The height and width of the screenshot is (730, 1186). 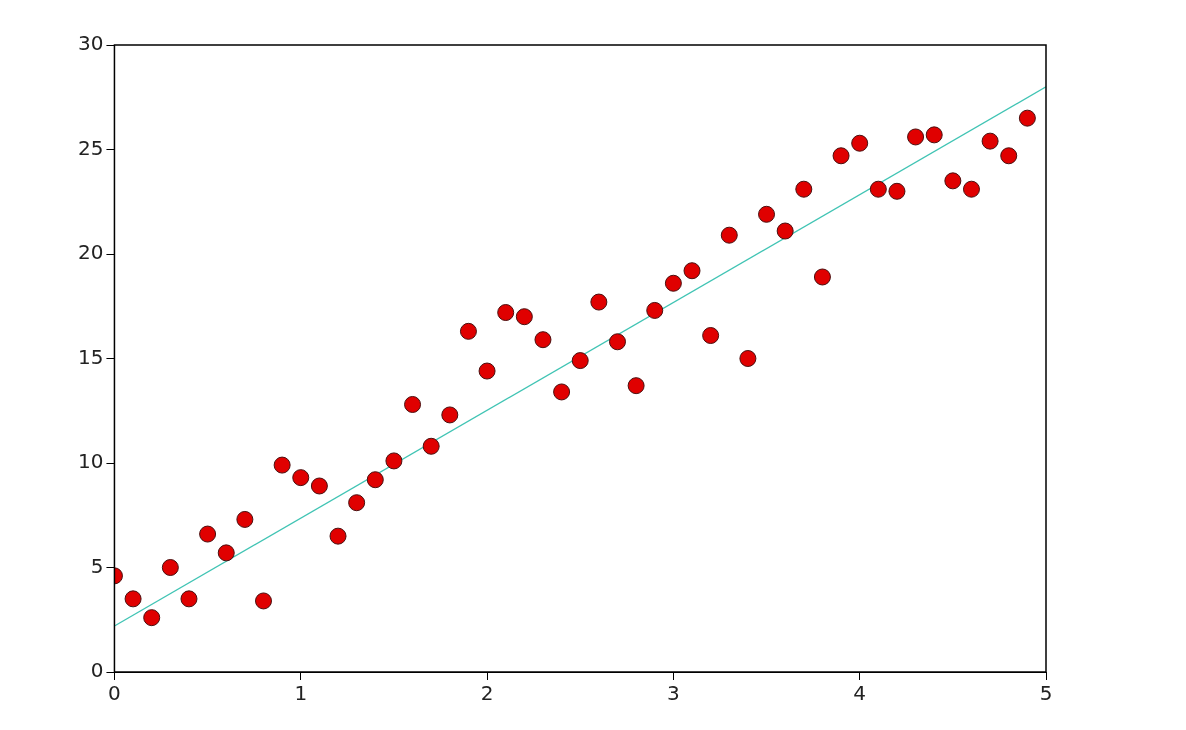 What do you see at coordinates (301, 693) in the screenshot?
I see `x-tick-label: 1` at bounding box center [301, 693].